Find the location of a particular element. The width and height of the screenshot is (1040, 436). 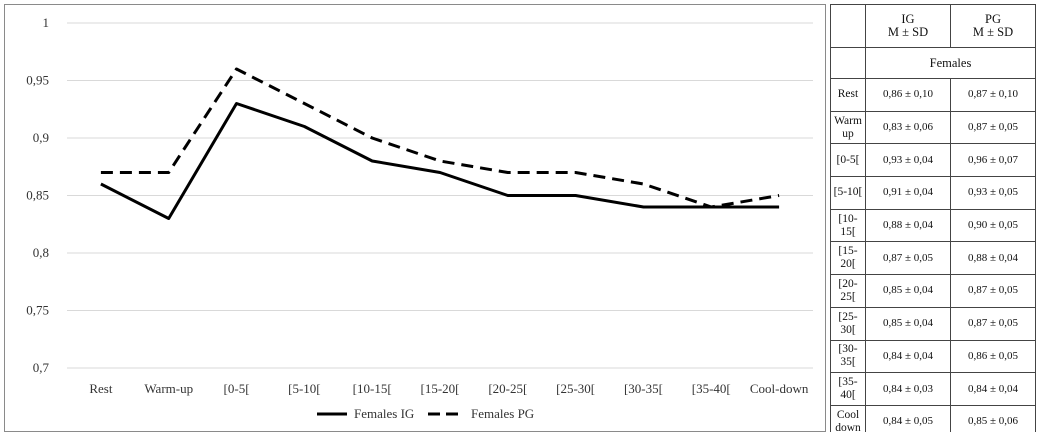

table-row: [30-35[0,84 ± 0,04 0,86 ± 0,05 is located at coordinates (933, 356).